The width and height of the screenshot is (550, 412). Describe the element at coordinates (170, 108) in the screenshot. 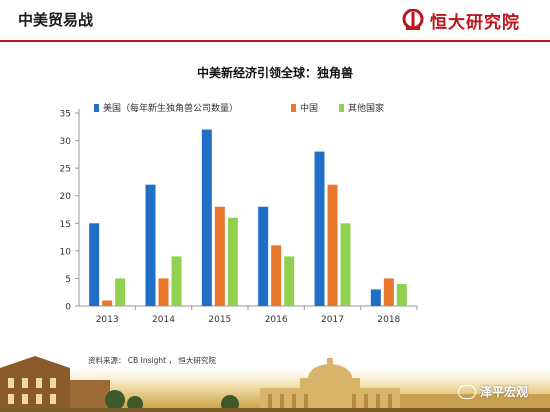

I see `legend-label: 美国（每年新生独角兽公司数量）` at that location.